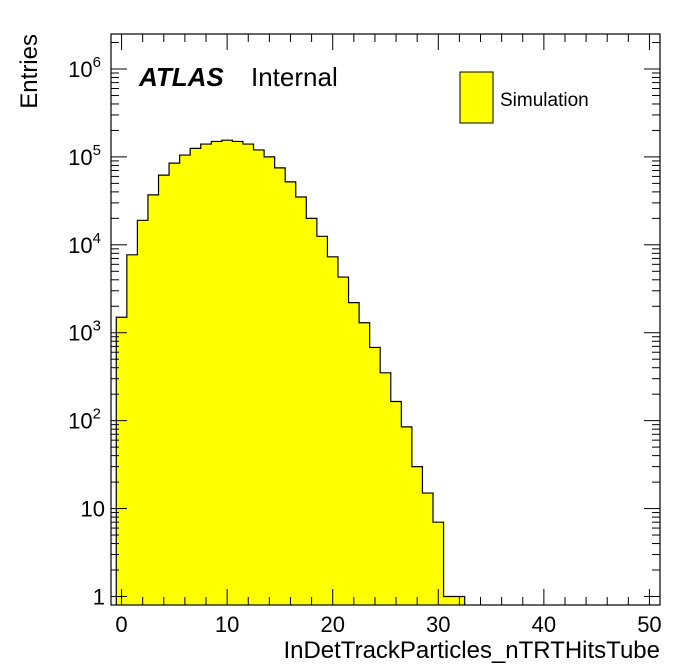  I want to click on x-tick-label: 30, so click(438, 624).